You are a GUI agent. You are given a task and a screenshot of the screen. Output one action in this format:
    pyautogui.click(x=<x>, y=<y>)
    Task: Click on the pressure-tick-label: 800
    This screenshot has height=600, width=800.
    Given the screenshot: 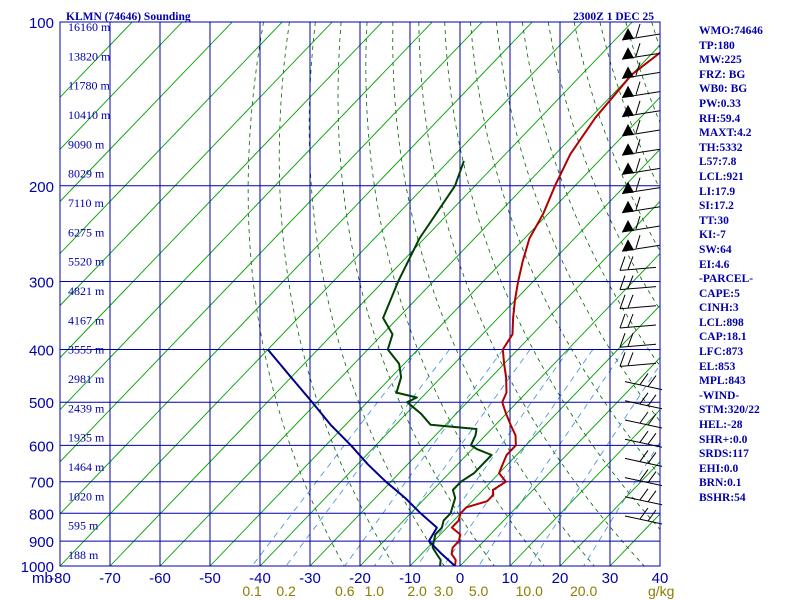 What is the action you would take?
    pyautogui.click(x=41, y=514)
    